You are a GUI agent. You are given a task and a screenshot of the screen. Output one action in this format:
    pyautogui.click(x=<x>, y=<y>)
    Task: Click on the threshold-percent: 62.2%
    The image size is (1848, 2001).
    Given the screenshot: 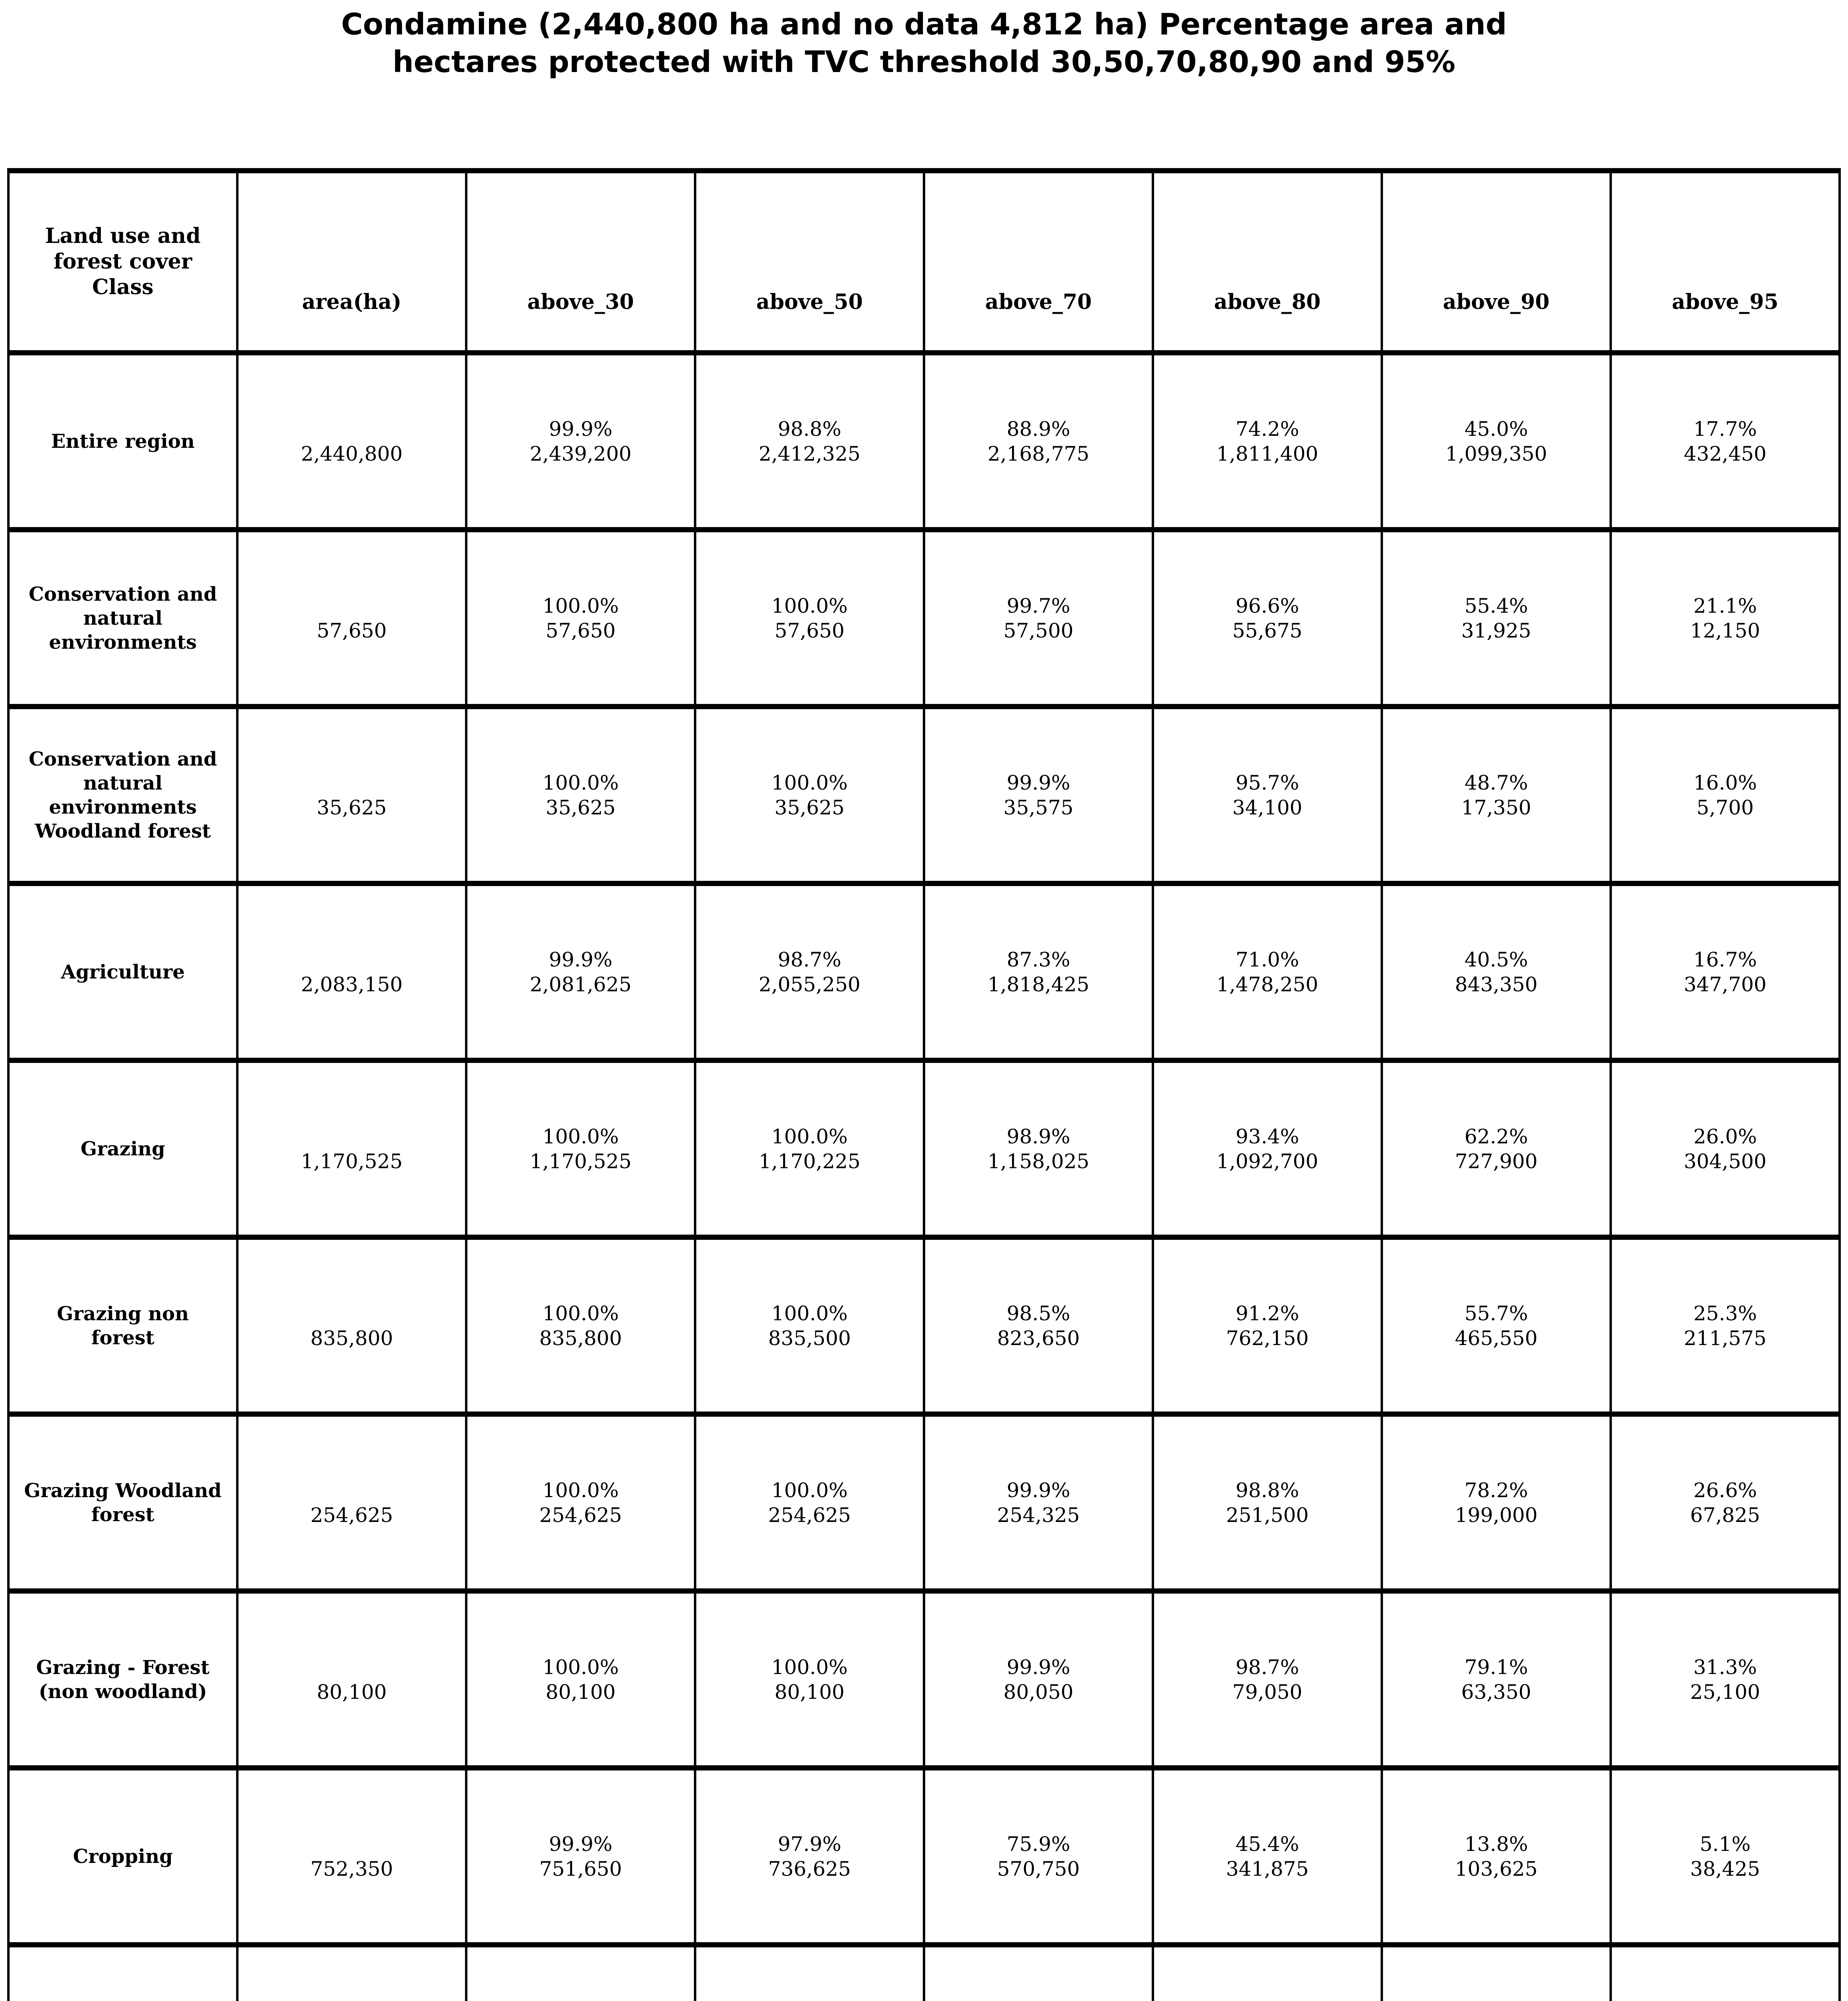 What is the action you would take?
    pyautogui.click(x=1496, y=1136)
    